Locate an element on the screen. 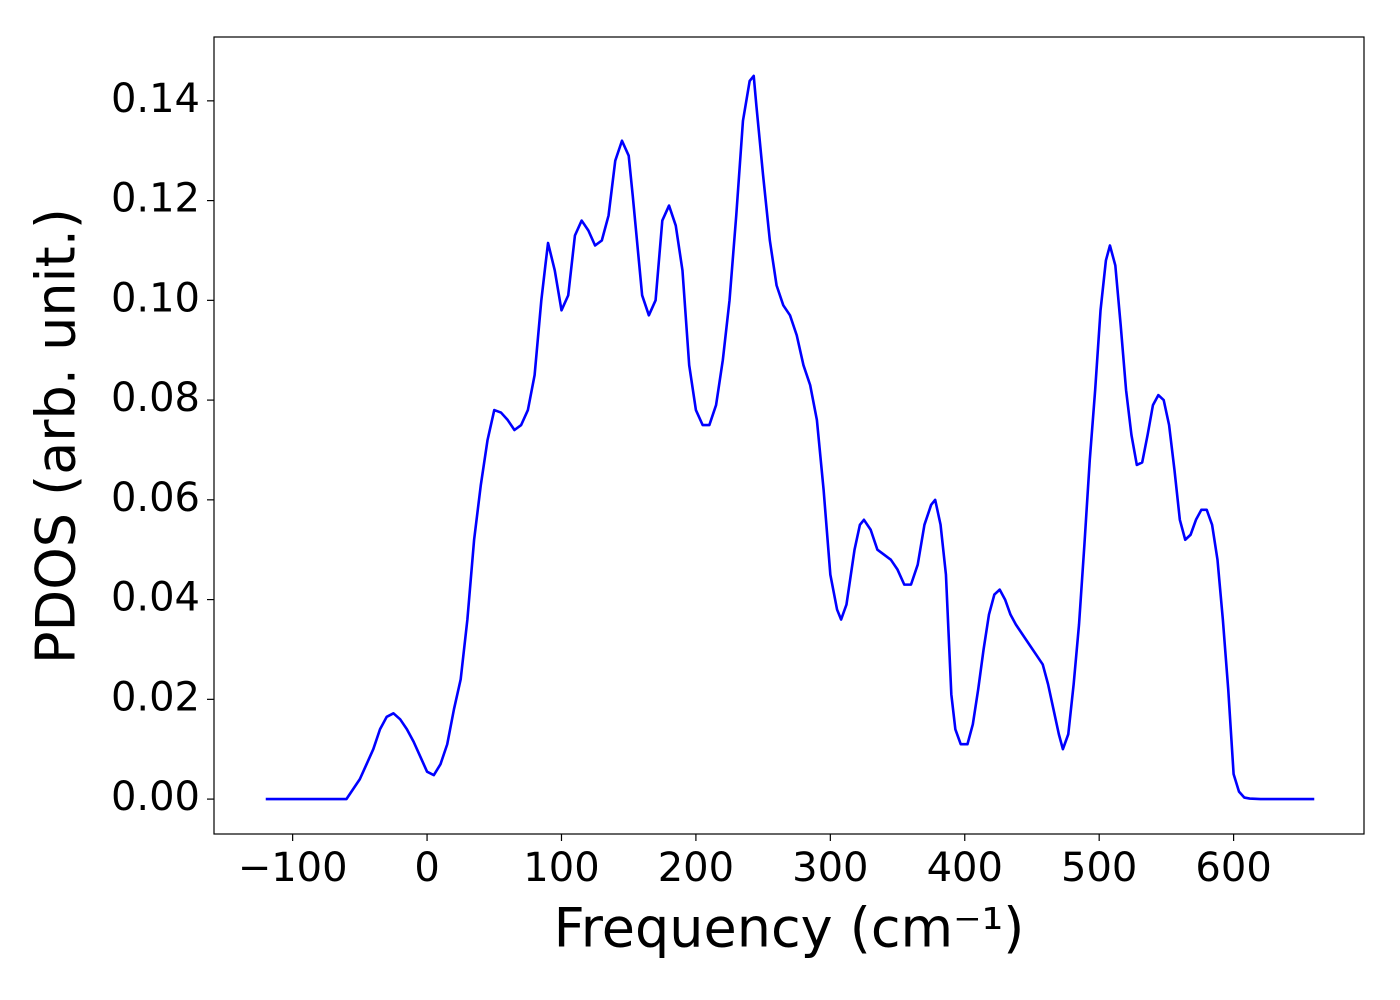  x-tick-label: 600 is located at coordinates (1233, 868).